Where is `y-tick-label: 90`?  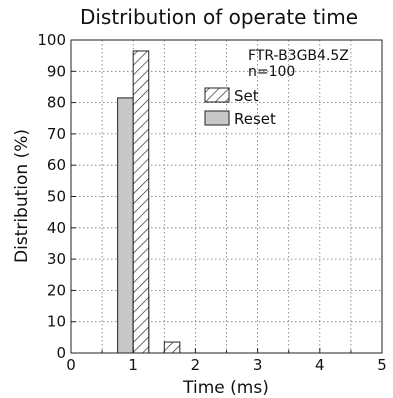
y-tick-label: 90 is located at coordinates (56, 71).